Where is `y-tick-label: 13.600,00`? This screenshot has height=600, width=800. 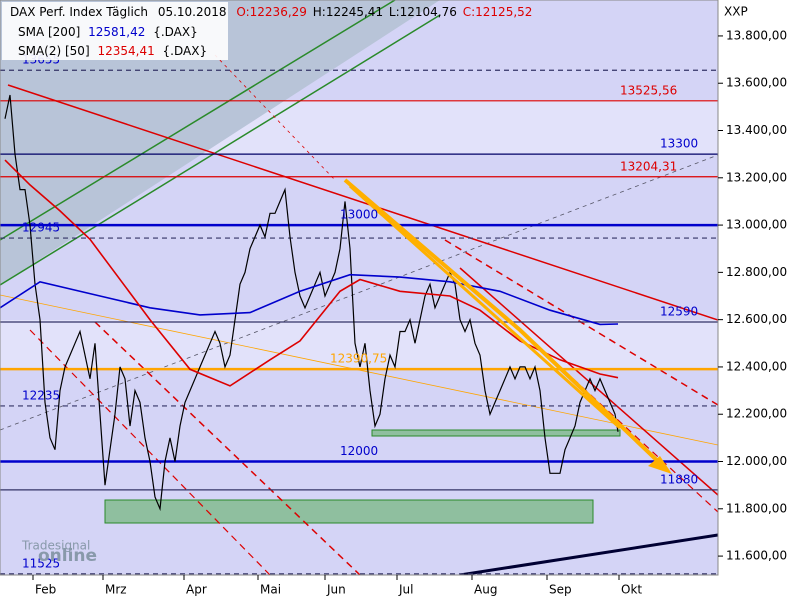 y-tick-label: 13.600,00 is located at coordinates (756, 83).